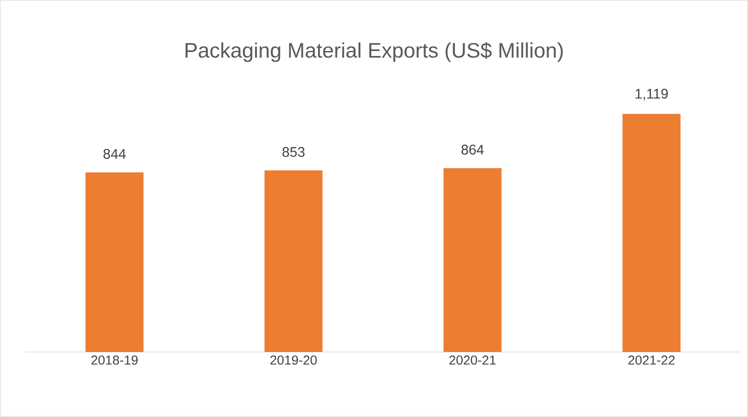 This screenshot has height=417, width=748. What do you see at coordinates (293, 360) in the screenshot?
I see `x-tick-label: 2019-20` at bounding box center [293, 360].